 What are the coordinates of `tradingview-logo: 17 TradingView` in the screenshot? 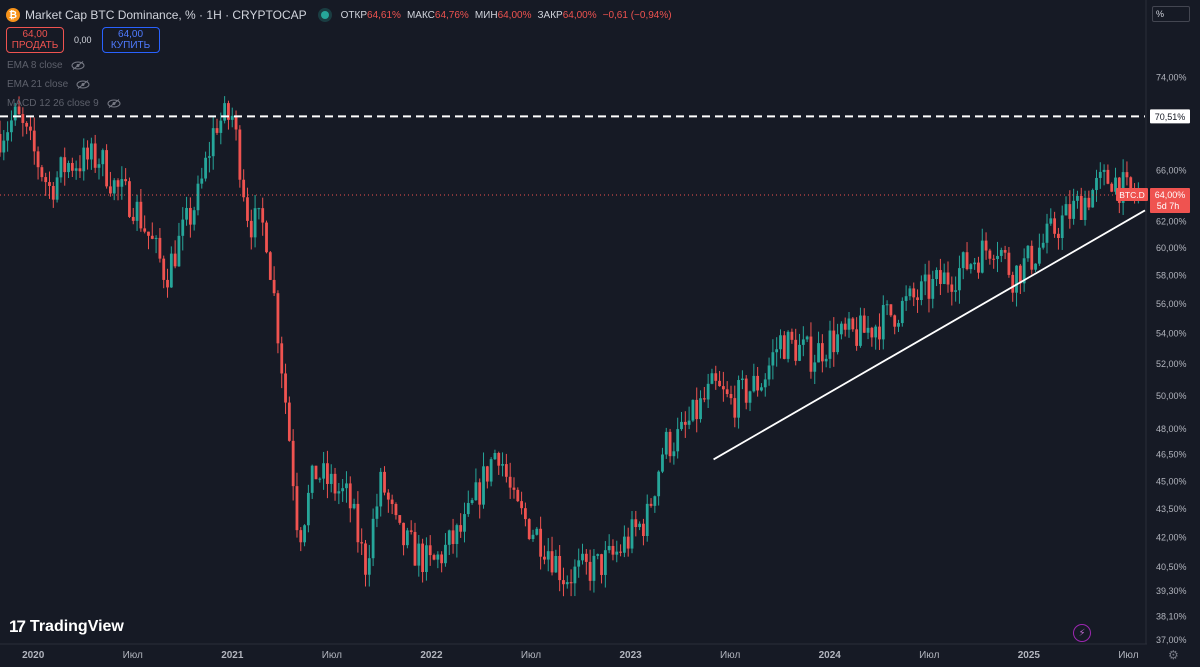 It's located at (66, 627).